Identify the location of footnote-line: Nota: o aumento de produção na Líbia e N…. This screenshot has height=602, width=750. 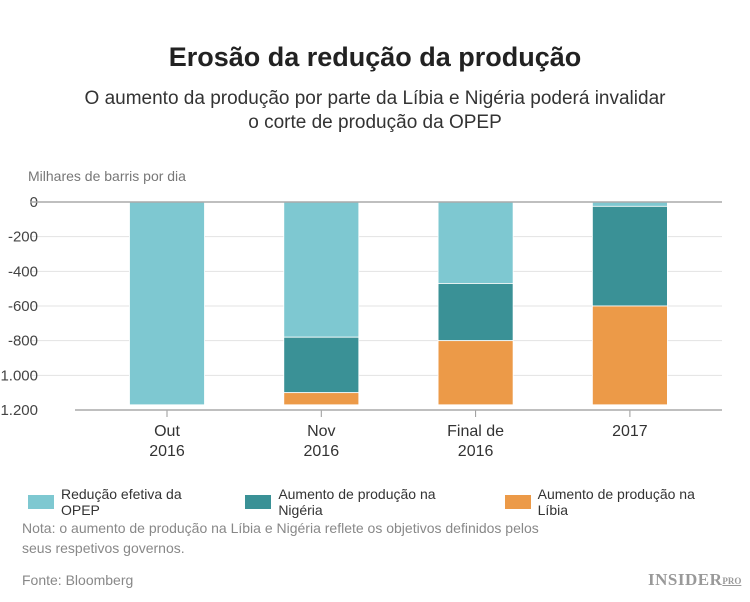
(280, 528).